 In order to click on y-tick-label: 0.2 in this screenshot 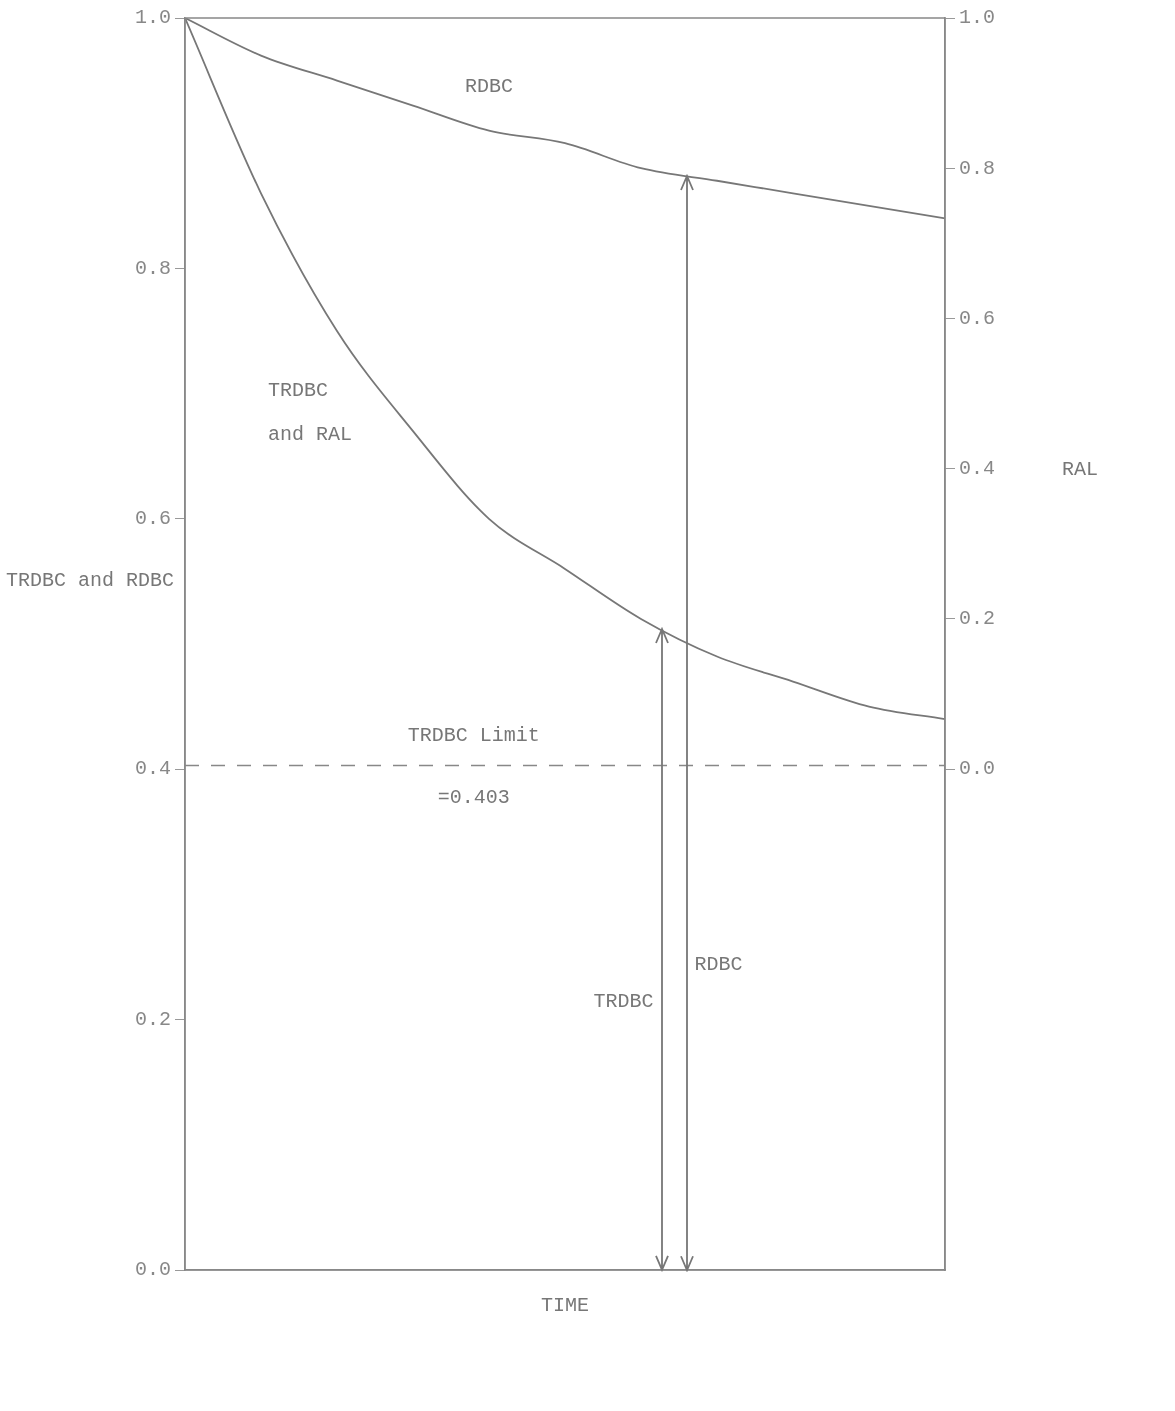, I will do `click(152, 1019)`.